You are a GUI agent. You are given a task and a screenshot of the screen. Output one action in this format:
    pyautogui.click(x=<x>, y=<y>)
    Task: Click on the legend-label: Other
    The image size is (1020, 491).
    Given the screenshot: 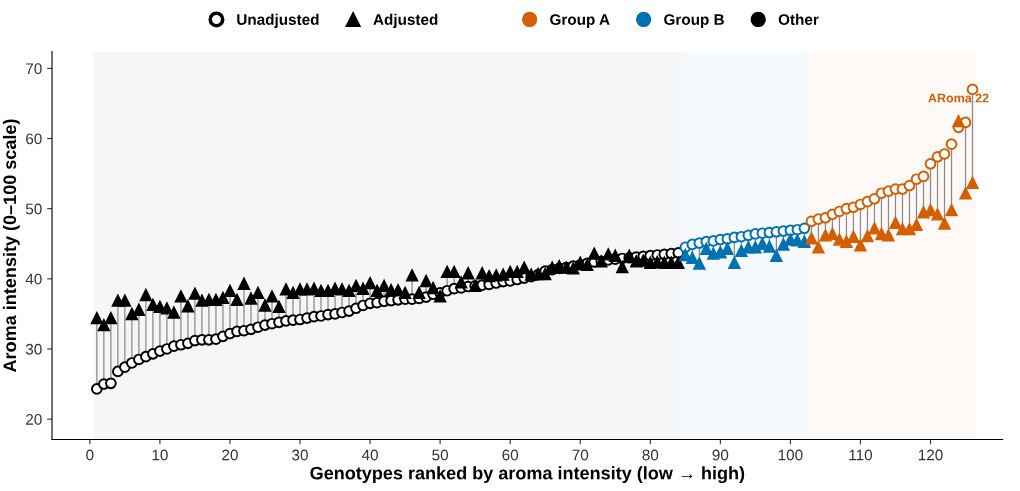 What is the action you would take?
    pyautogui.click(x=798, y=19)
    